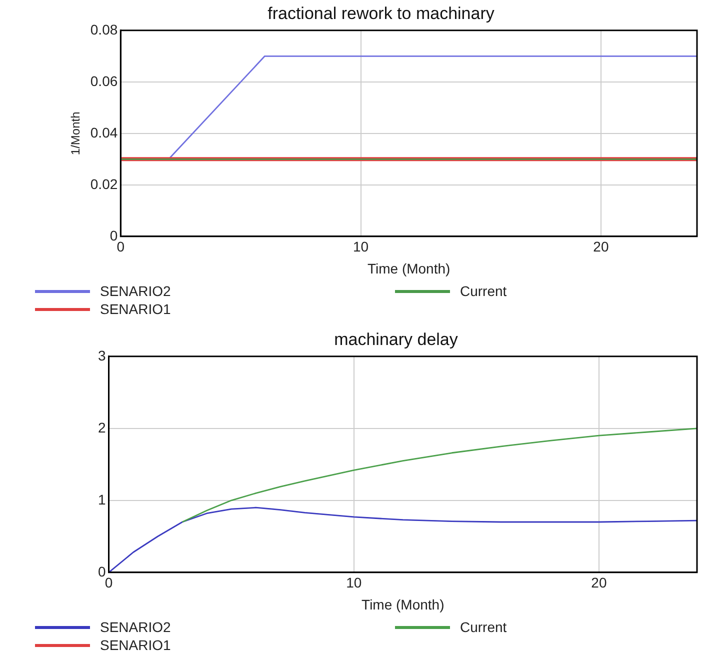 This screenshot has width=705, height=661. What do you see at coordinates (104, 184) in the screenshot?
I see `y-tick-label: 0.02` at bounding box center [104, 184].